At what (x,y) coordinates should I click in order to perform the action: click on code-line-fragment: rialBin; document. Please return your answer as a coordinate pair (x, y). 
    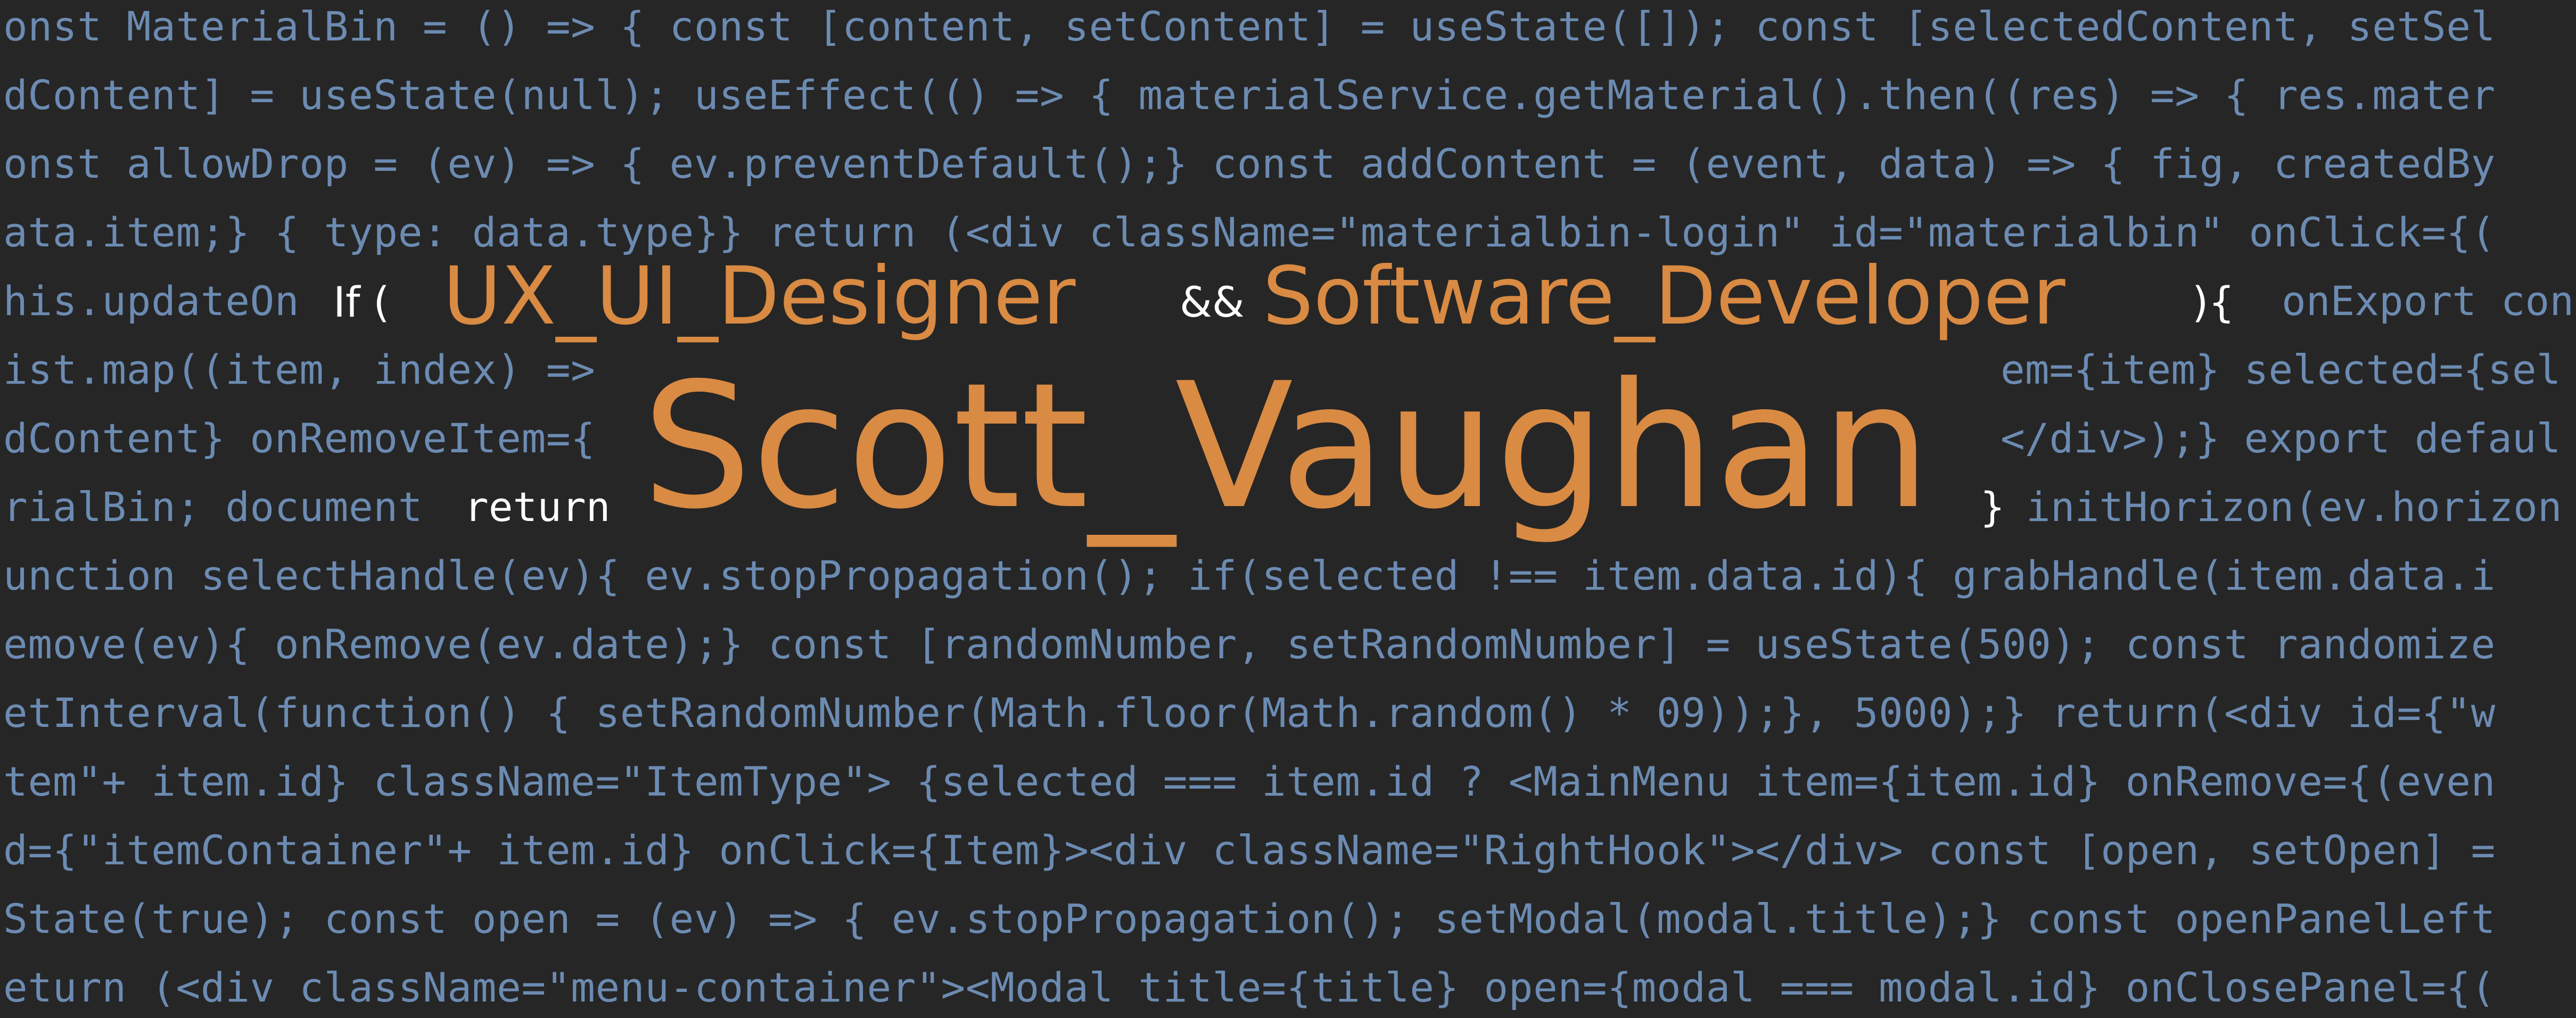
    Looking at the image, I should click on (213, 507).